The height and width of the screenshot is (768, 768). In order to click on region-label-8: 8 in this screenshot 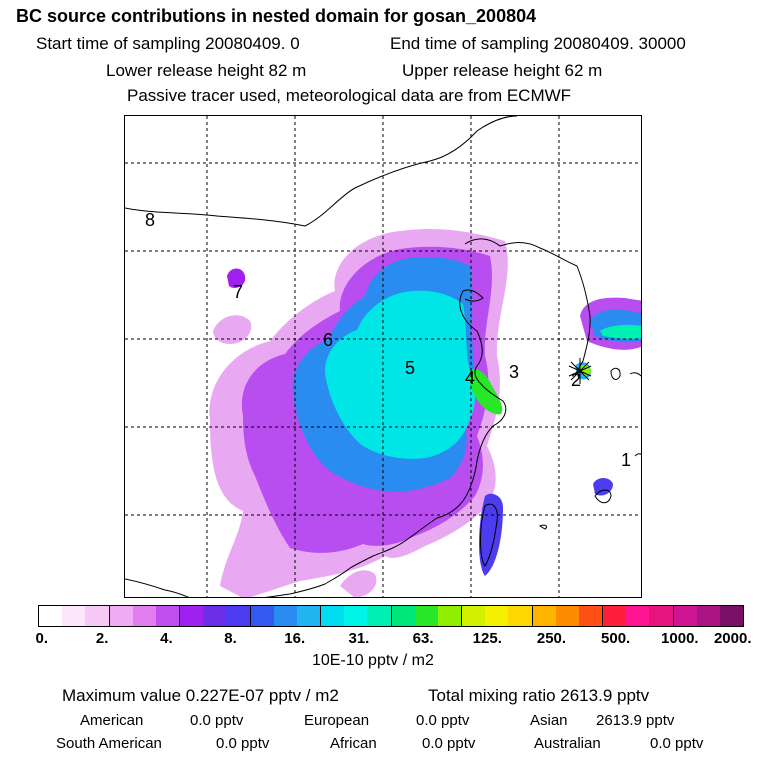, I will do `click(150, 220)`.